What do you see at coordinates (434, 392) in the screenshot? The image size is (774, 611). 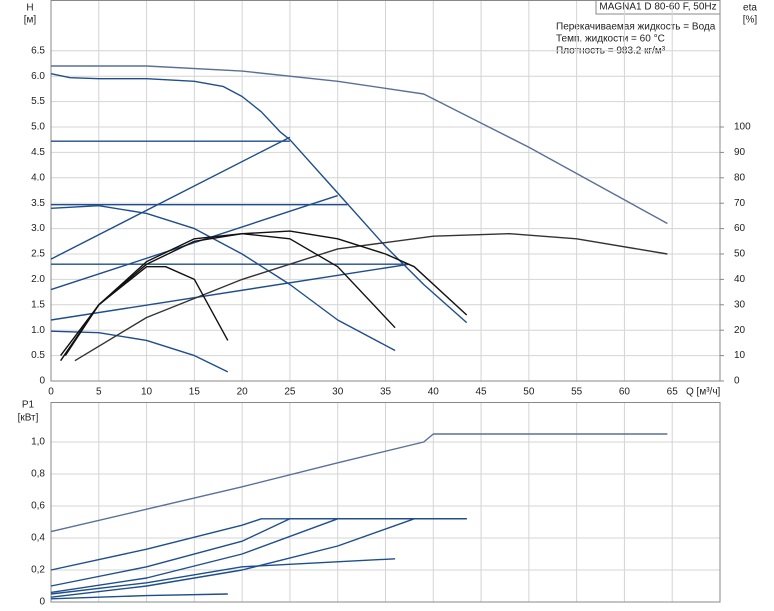 I see `x-tick-label: 40` at bounding box center [434, 392].